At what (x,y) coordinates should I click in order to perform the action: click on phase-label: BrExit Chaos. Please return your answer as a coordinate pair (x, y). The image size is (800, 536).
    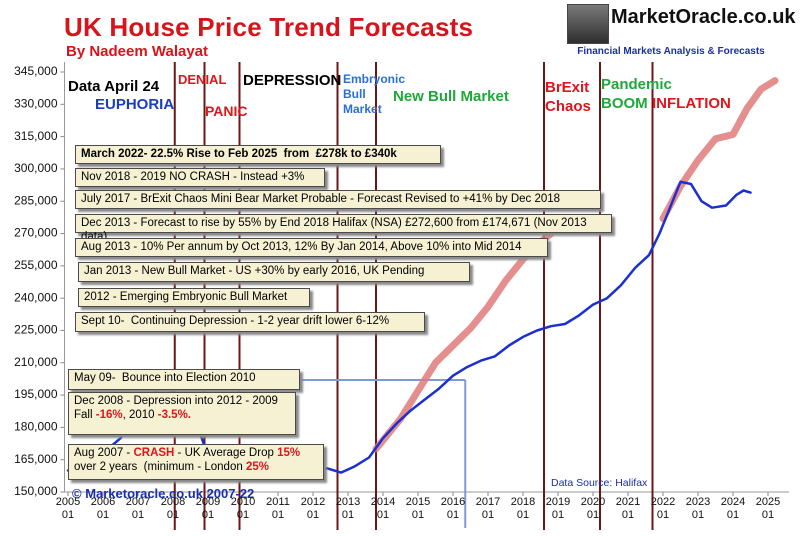
    Looking at the image, I should click on (568, 97).